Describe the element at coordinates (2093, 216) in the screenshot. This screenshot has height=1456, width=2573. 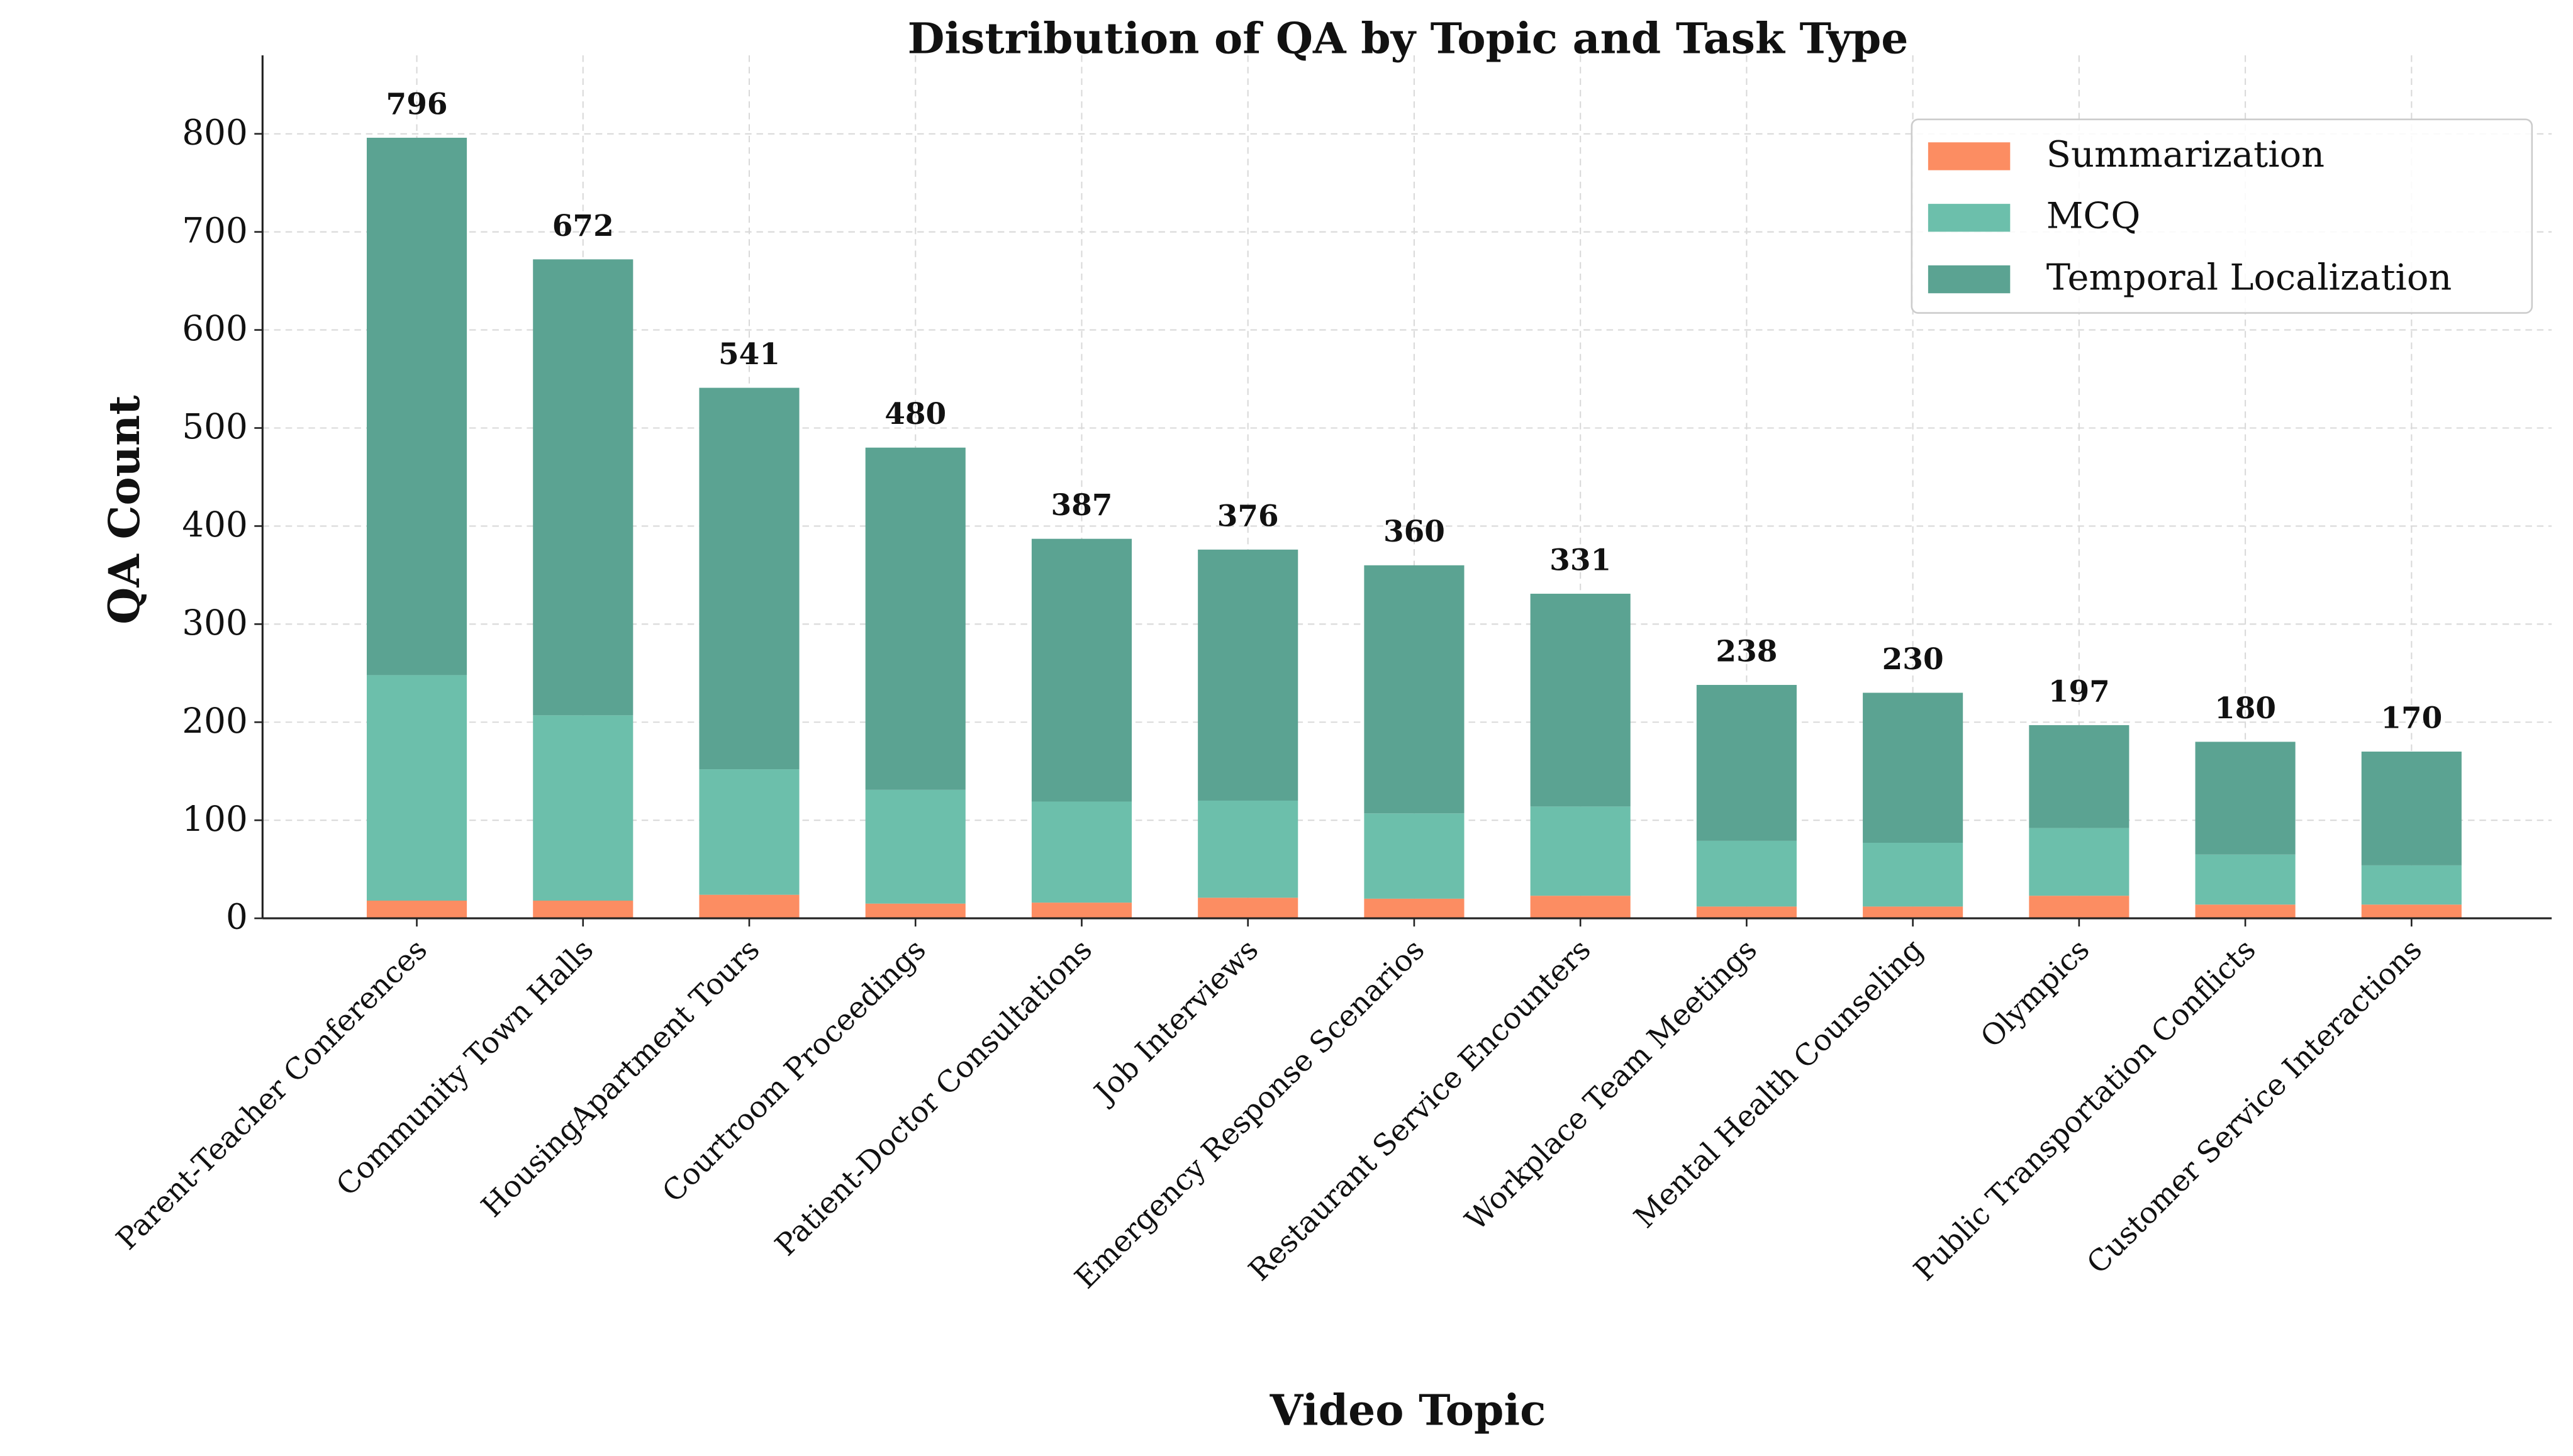
I see `legend-label: MCQ` at that location.